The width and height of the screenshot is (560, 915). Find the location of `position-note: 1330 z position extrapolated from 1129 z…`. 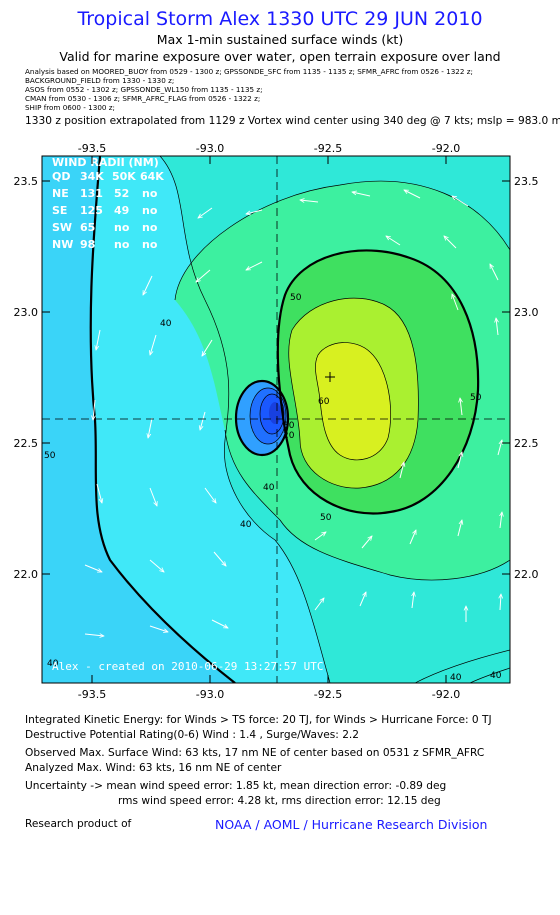

position-note: 1330 z position extrapolated from 1129 z… is located at coordinates (292, 121).